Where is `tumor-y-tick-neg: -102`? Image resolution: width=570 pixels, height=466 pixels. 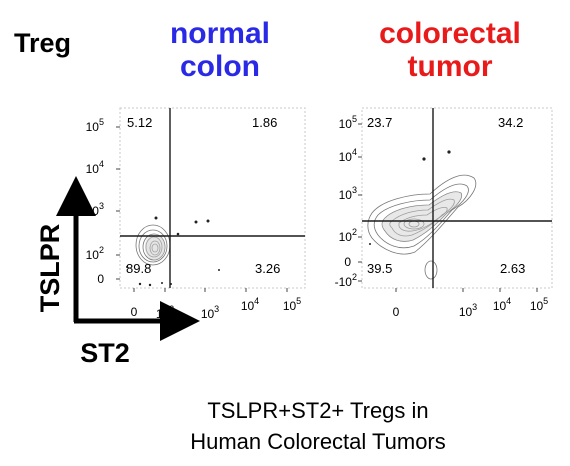 tumor-y-tick-neg: -102 is located at coordinates (346, 280).